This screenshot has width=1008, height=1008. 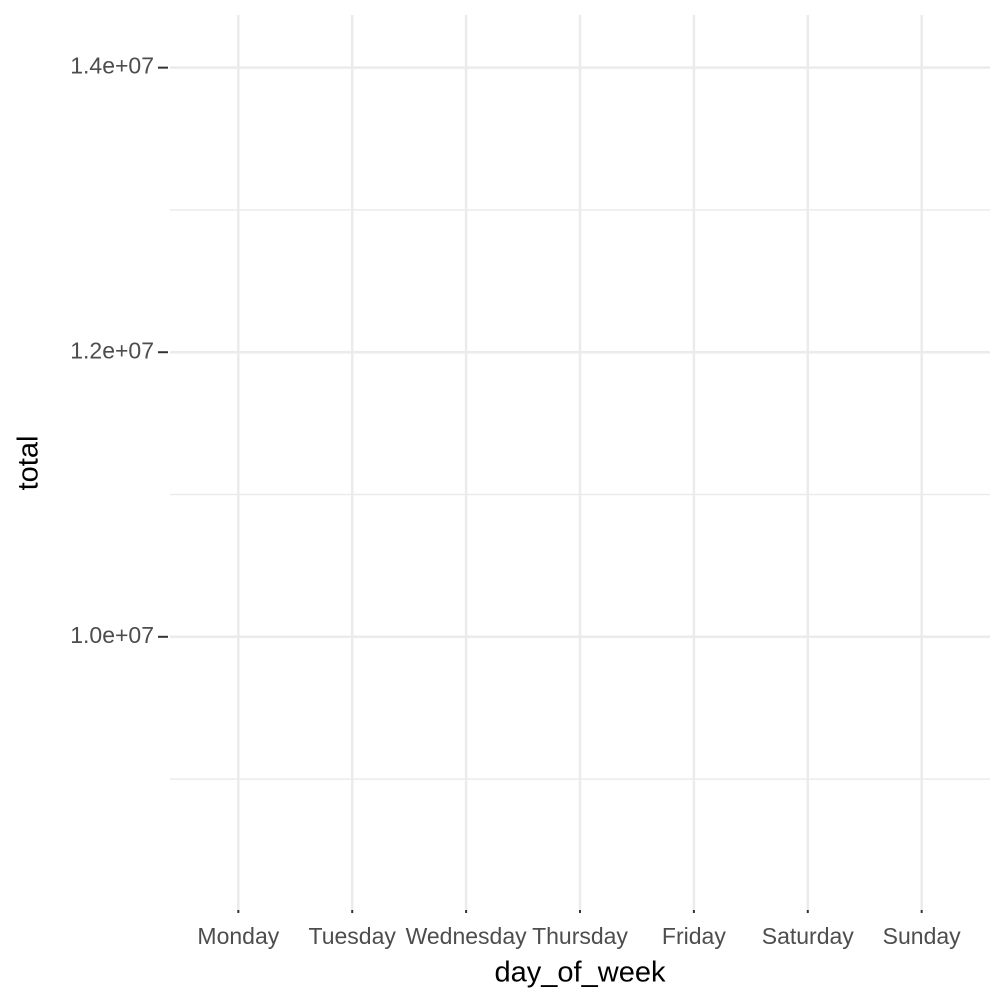 What do you see at coordinates (580, 936) in the screenshot?
I see `x-tick-label: Thursday` at bounding box center [580, 936].